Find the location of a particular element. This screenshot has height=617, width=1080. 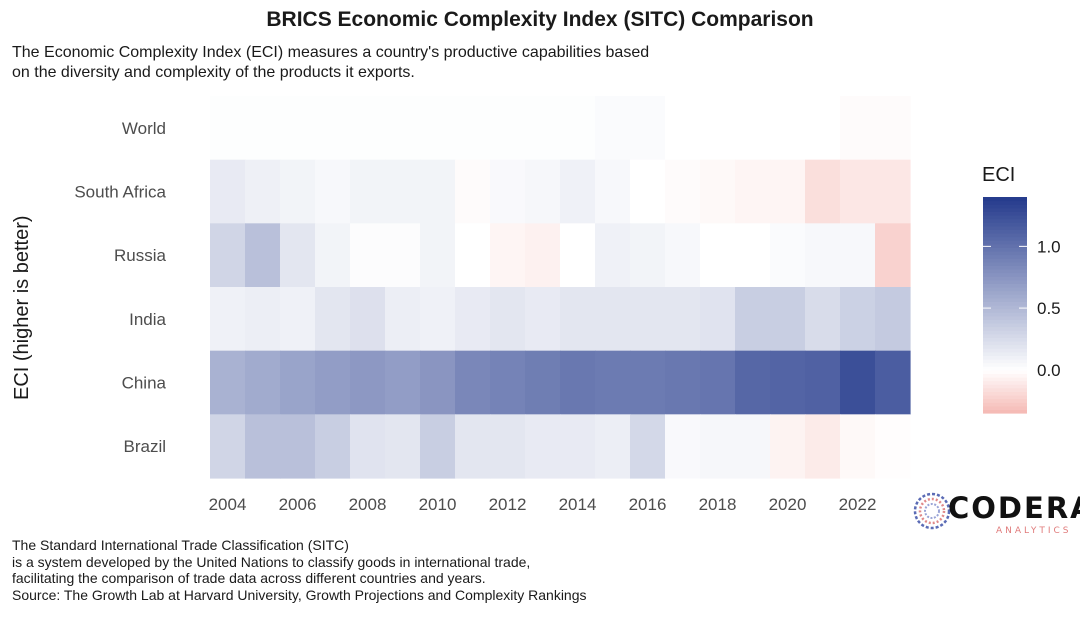

logo-swirl-icon is located at coordinates (932, 511).